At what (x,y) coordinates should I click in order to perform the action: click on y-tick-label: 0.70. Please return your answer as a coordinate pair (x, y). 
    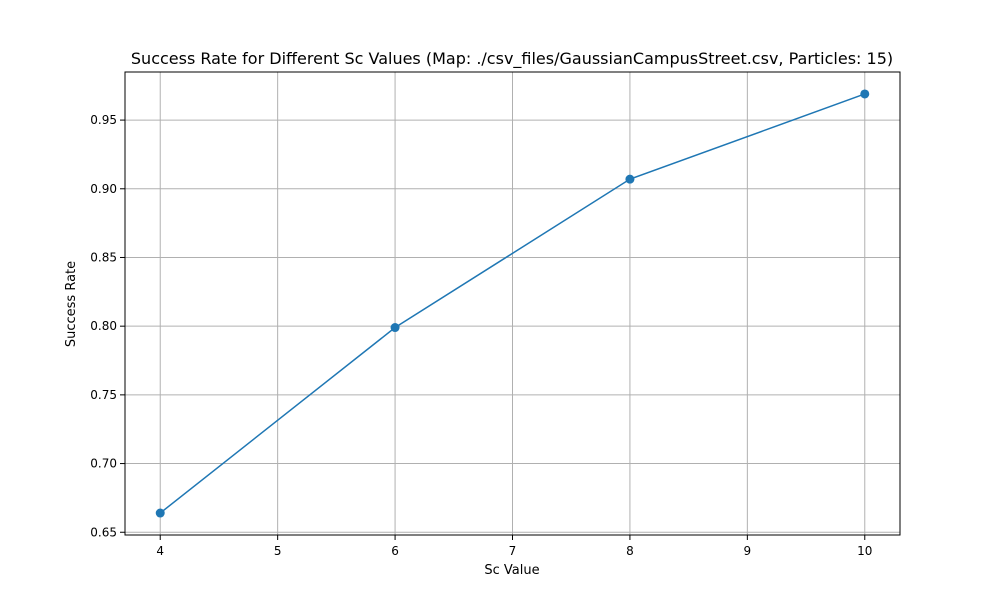
    Looking at the image, I should click on (103, 464).